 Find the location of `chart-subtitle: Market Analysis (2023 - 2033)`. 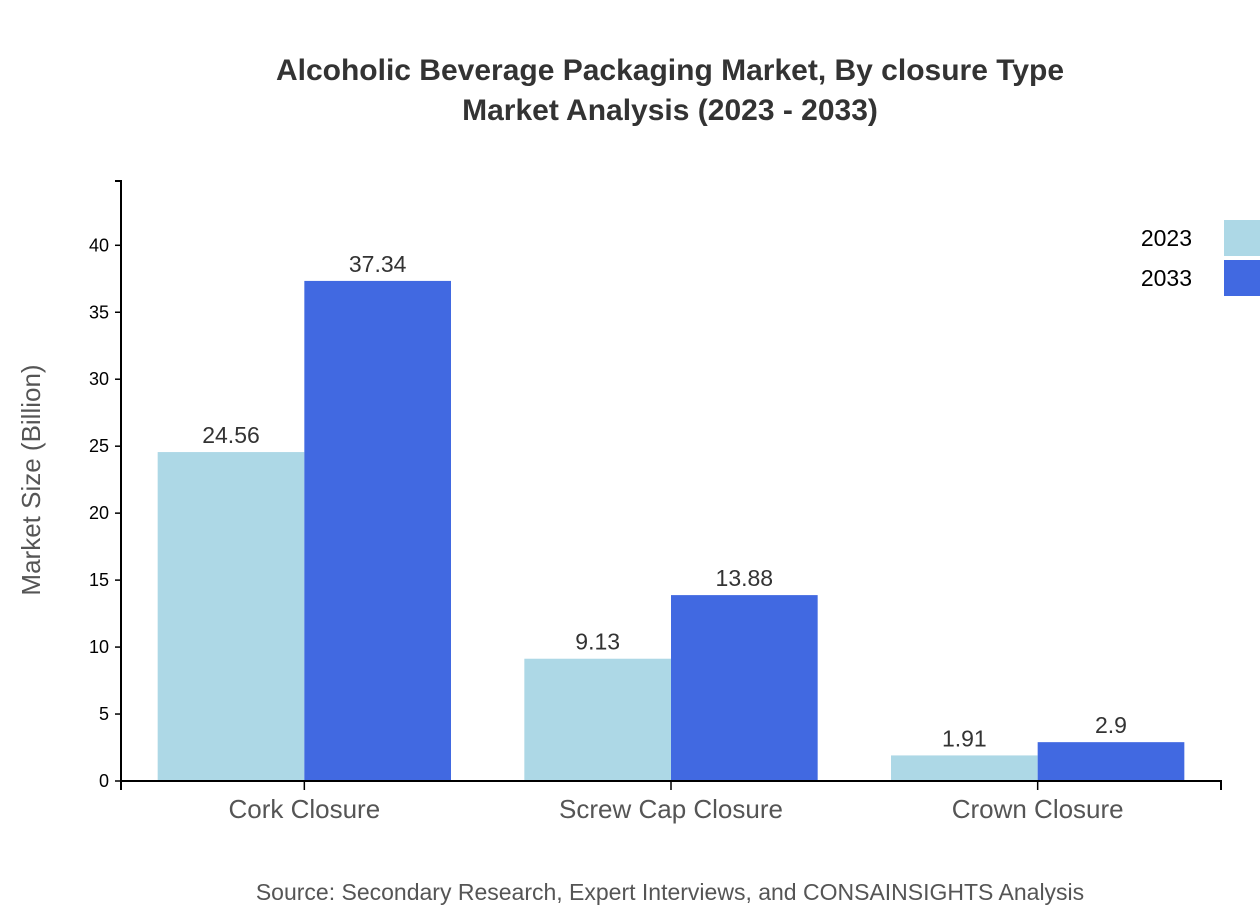

chart-subtitle: Market Analysis (2023 - 2033) is located at coordinates (670, 110).